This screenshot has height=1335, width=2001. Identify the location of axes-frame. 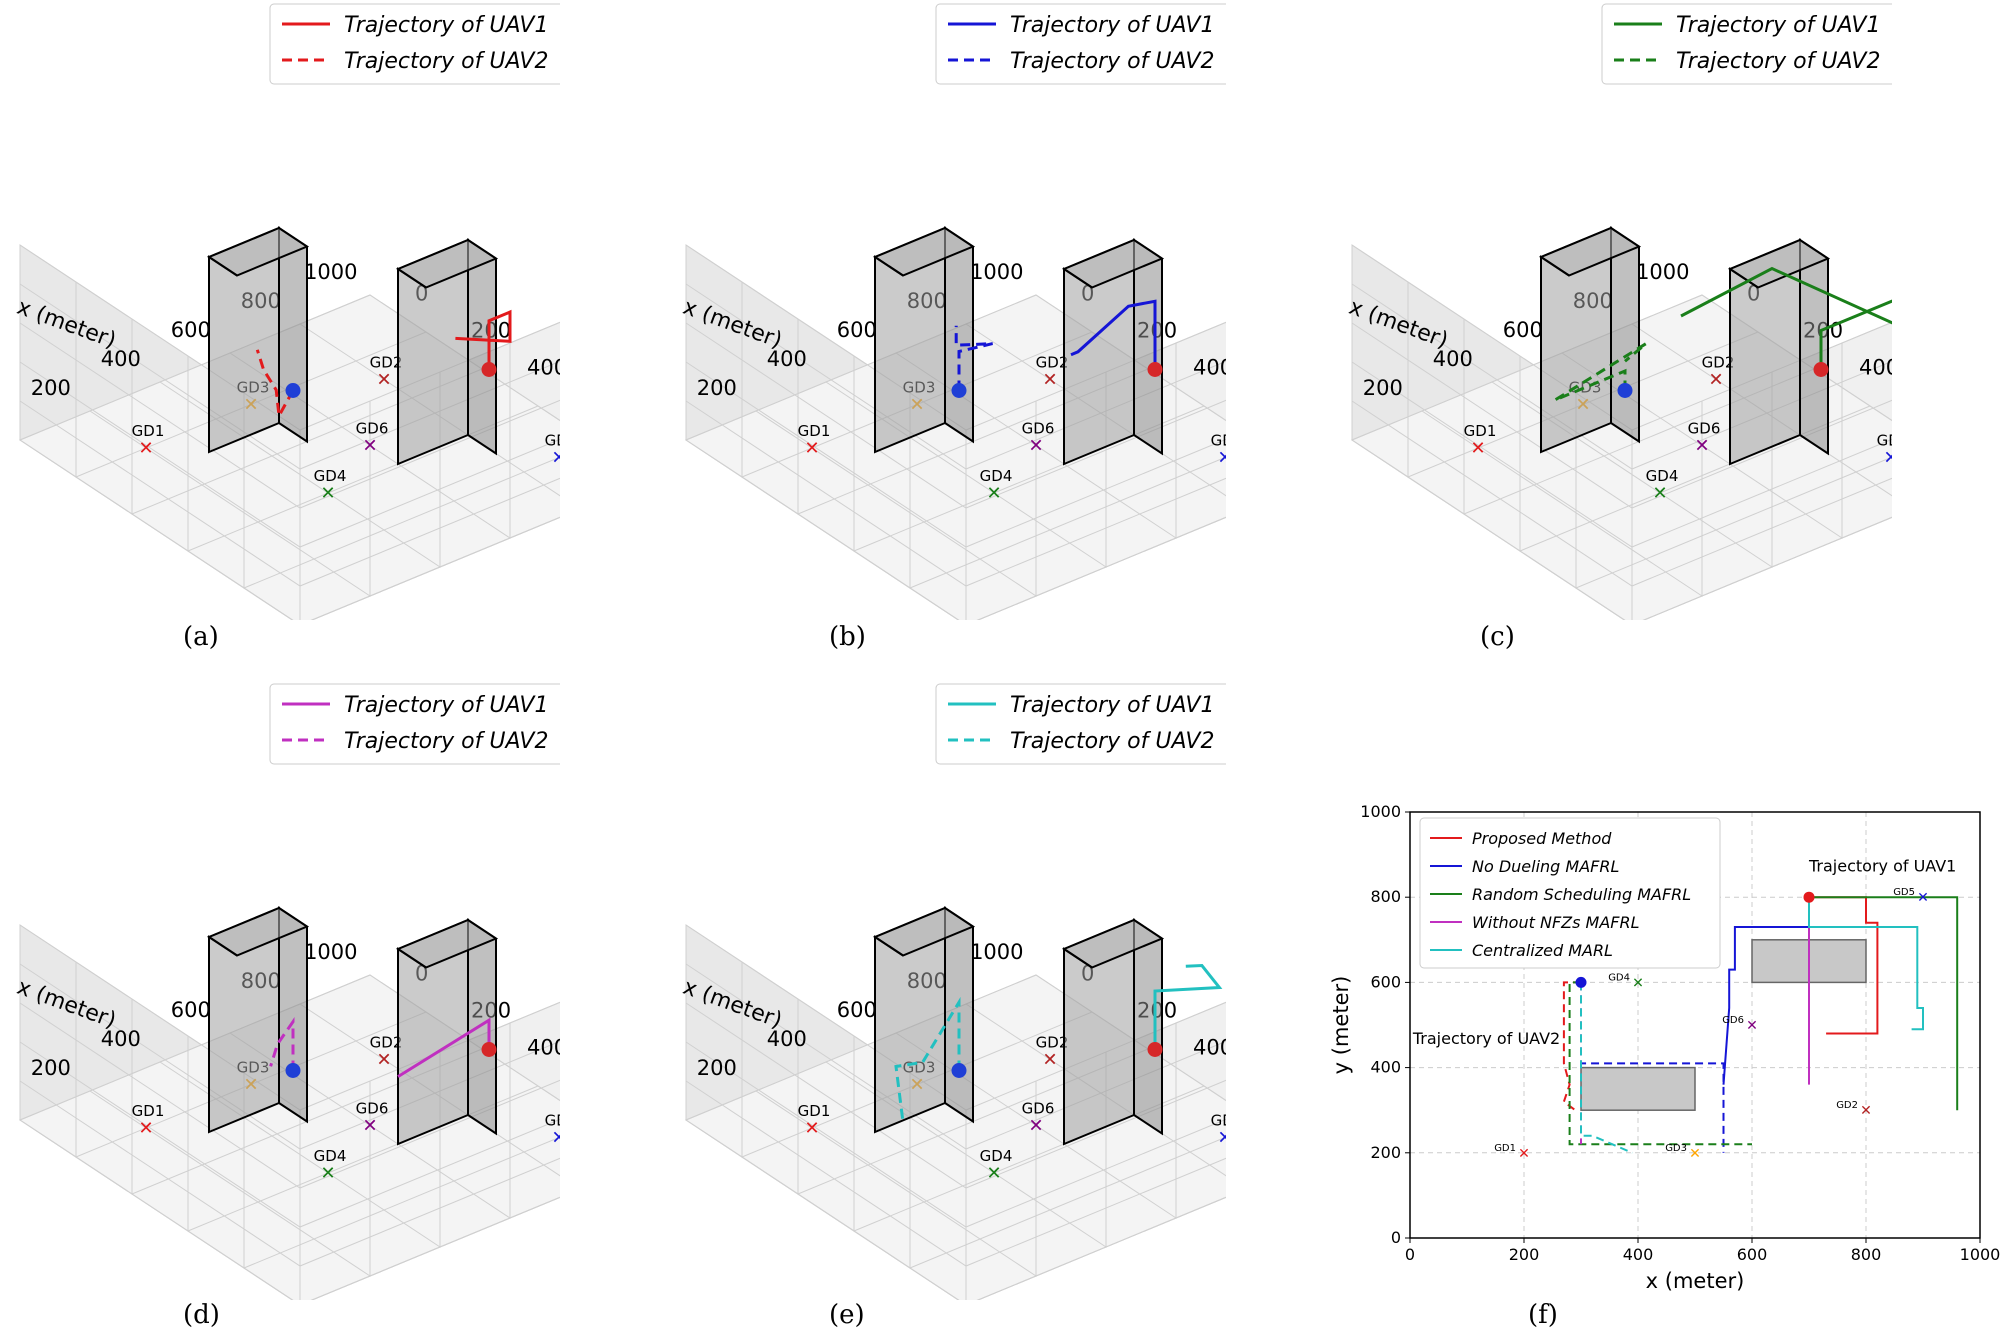
(1695, 1025).